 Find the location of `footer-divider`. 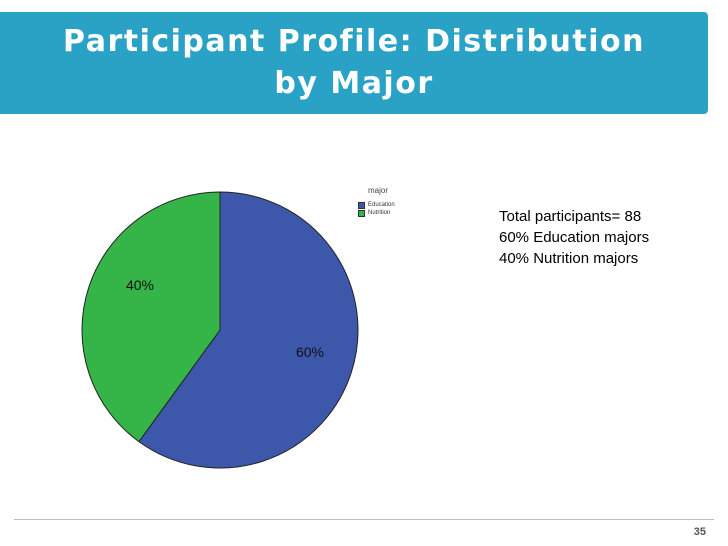

footer-divider is located at coordinates (364, 519).